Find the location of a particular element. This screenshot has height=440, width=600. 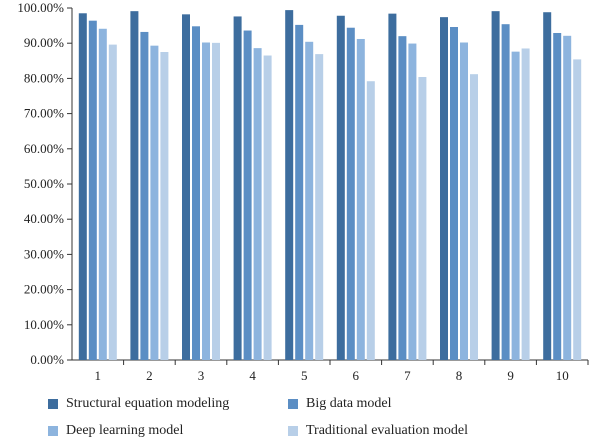

legend-item-deep-learning-model: Deep learning model is located at coordinates (115, 431).